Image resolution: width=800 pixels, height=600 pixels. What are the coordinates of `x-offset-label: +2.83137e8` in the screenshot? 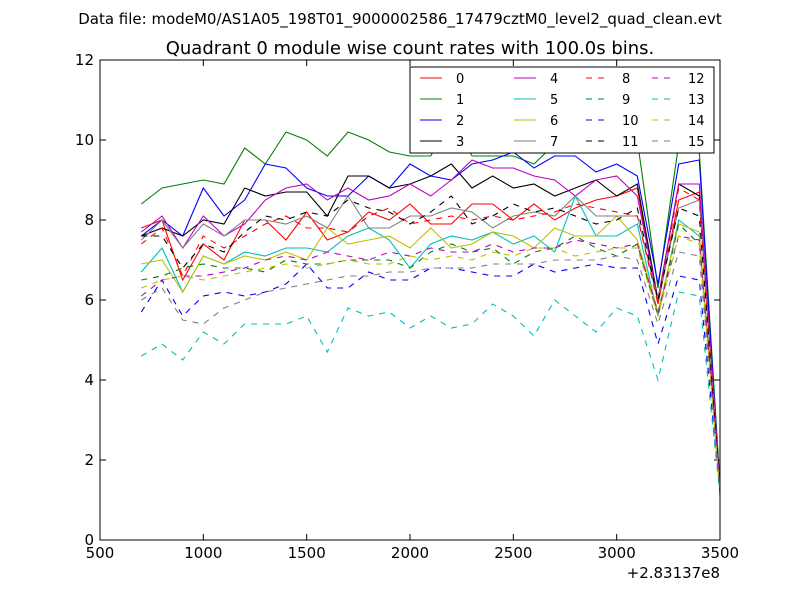 It's located at (673, 573).